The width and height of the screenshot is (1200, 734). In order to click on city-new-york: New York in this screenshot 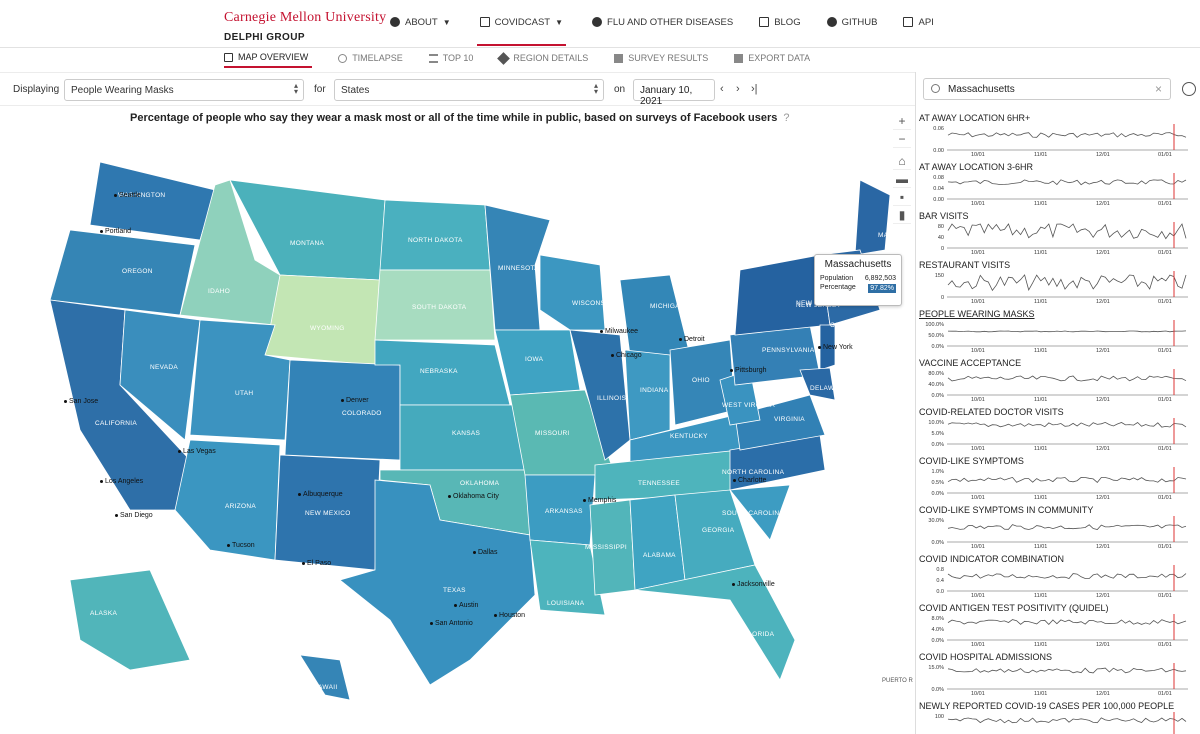, I will do `click(835, 347)`.